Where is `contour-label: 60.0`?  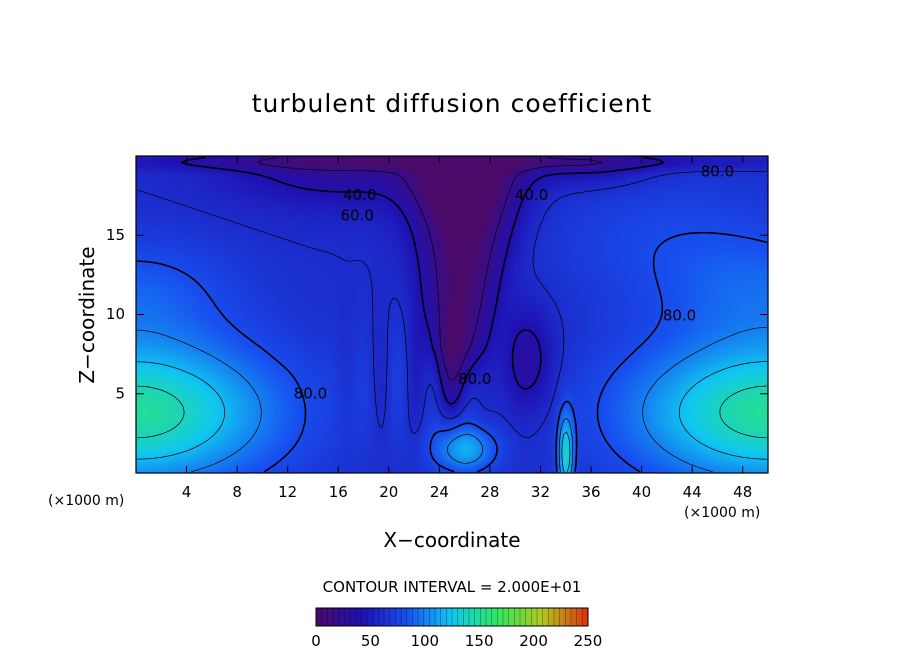 contour-label: 60.0 is located at coordinates (356, 216).